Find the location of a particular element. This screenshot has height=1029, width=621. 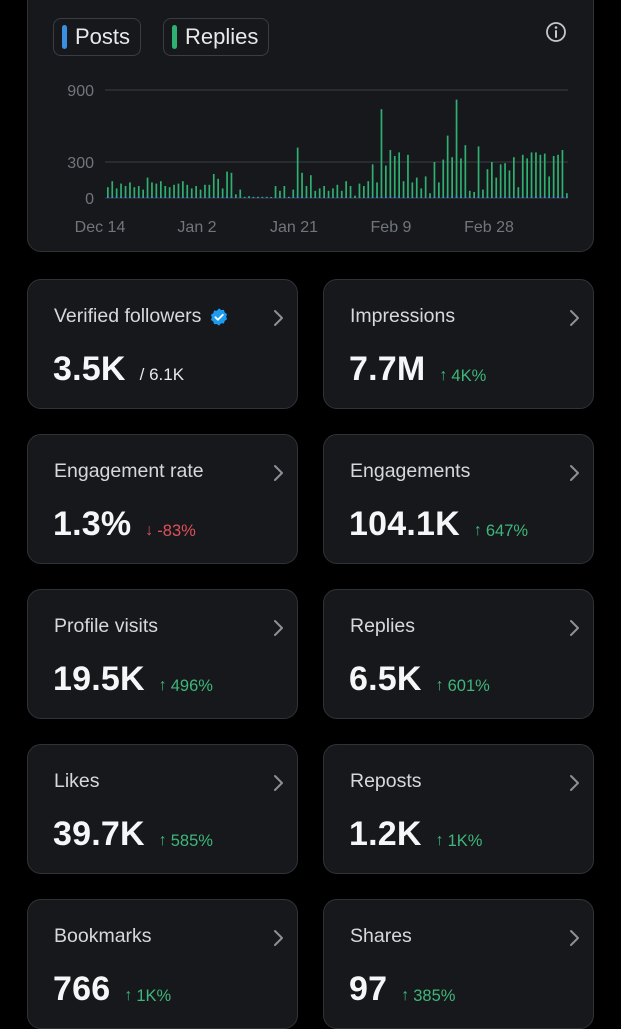

stat-change-value: 4K% is located at coordinates (469, 375).